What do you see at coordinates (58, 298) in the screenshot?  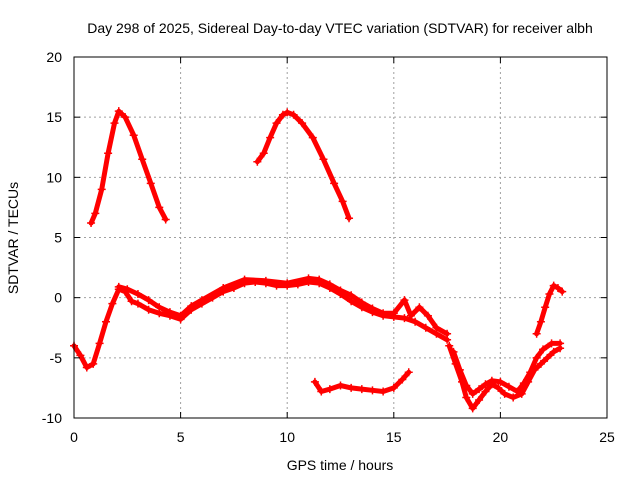 I see `y-tick-label: 0` at bounding box center [58, 298].